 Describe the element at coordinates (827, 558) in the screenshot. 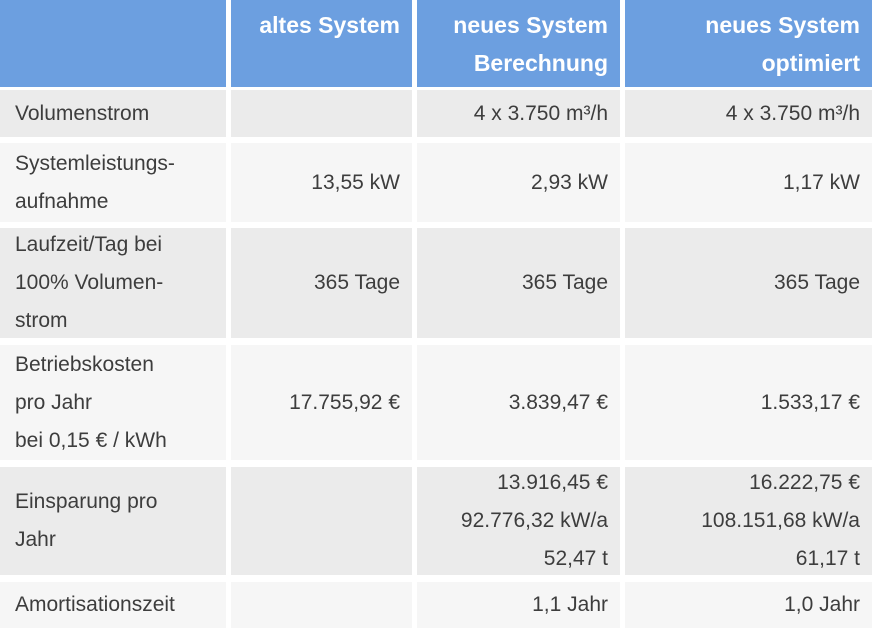

I see `value-line: 61,17 t` at that location.